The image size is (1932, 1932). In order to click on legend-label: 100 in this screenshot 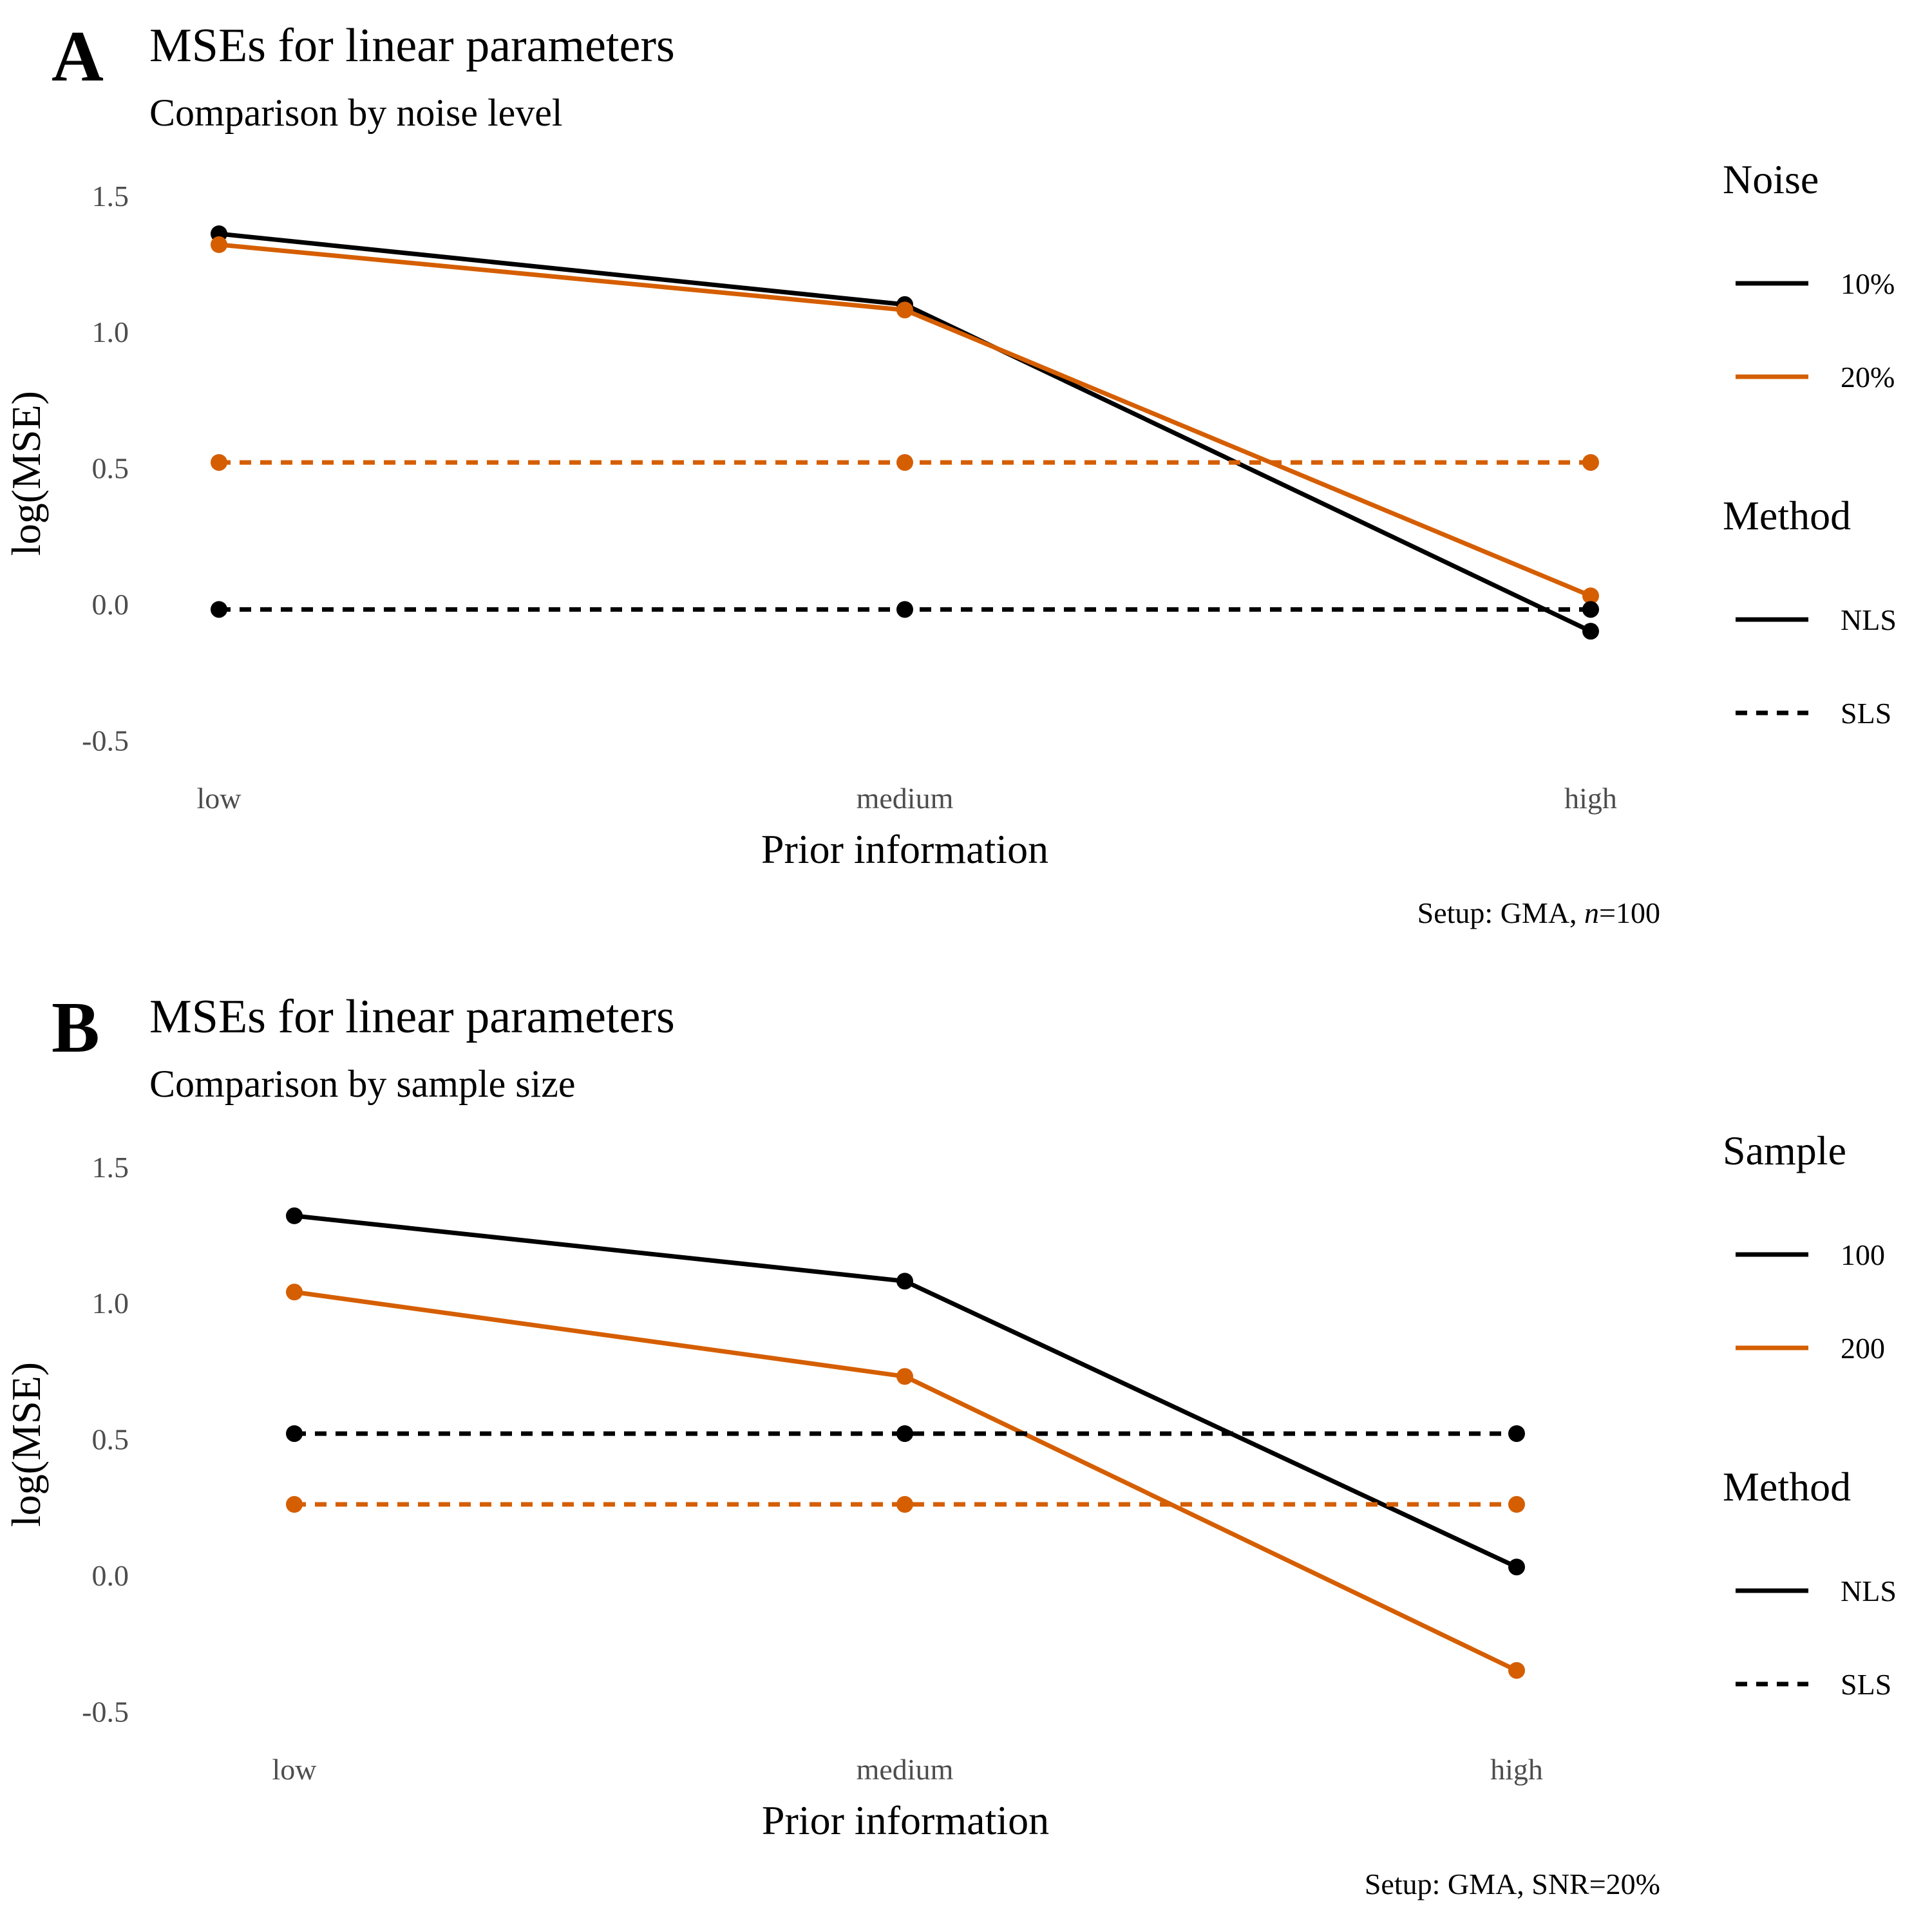, I will do `click(1863, 1254)`.